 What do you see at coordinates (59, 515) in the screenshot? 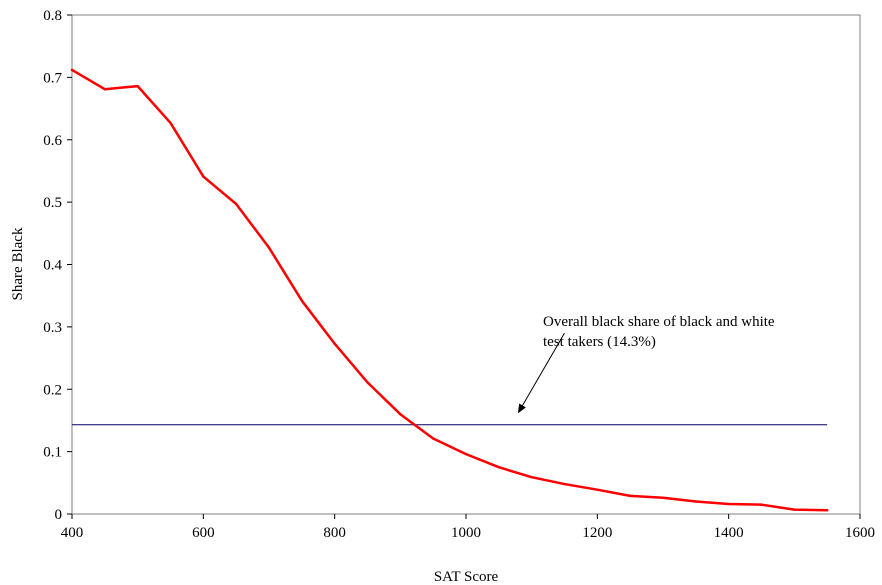
I see `y-tick-label: 0` at bounding box center [59, 515].